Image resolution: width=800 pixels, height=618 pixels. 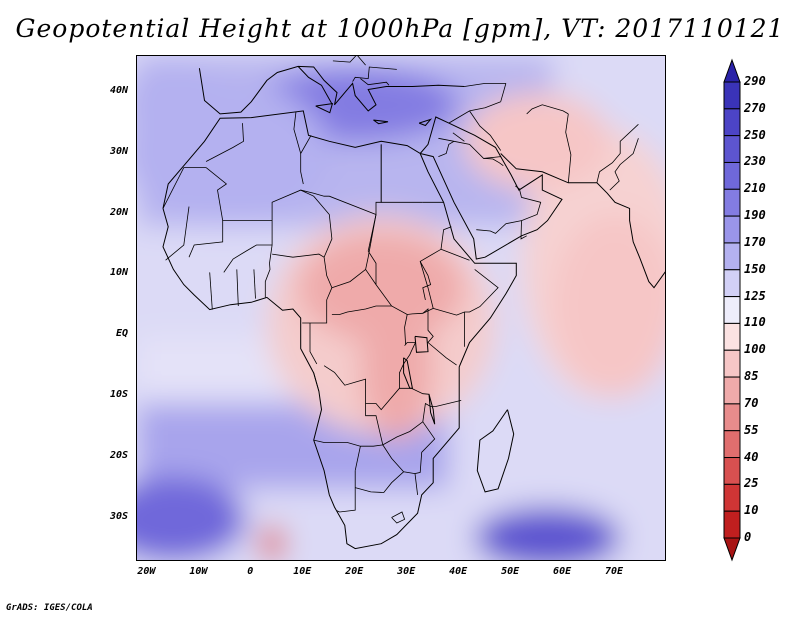 I want to click on lat-tick-label: 30N, so click(x=118, y=151).